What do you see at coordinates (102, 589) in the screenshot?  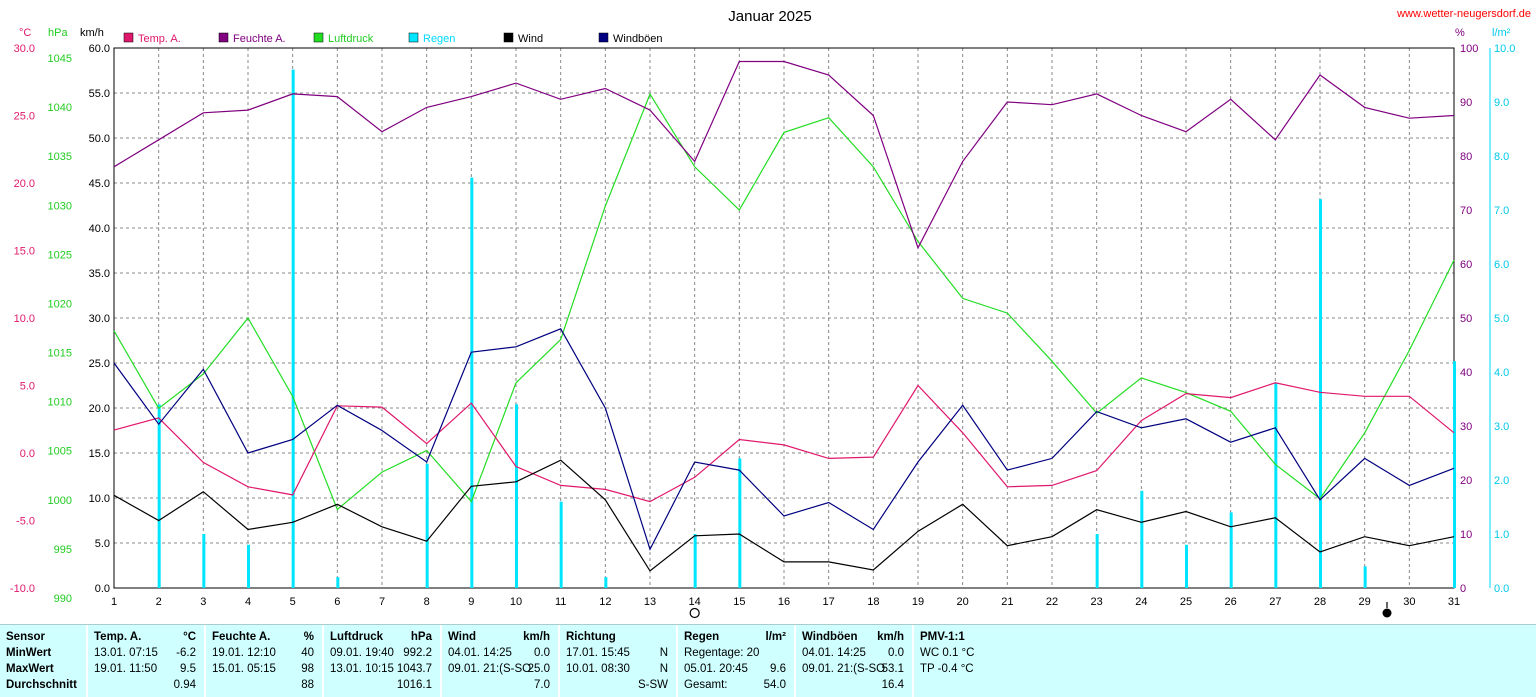 I see `wind-tick: 0.0` at bounding box center [102, 589].